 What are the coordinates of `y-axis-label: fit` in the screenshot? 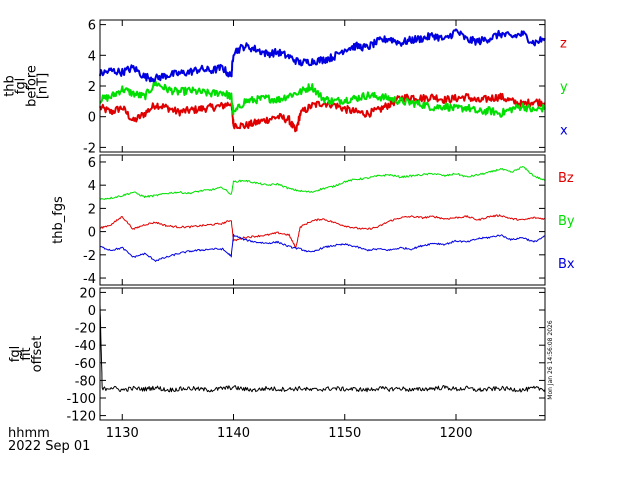 It's located at (26, 353).